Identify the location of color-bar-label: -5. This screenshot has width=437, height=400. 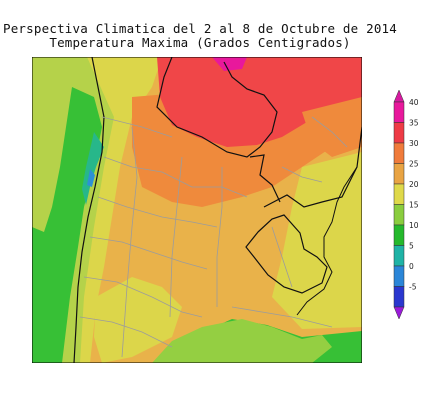
(413, 287).